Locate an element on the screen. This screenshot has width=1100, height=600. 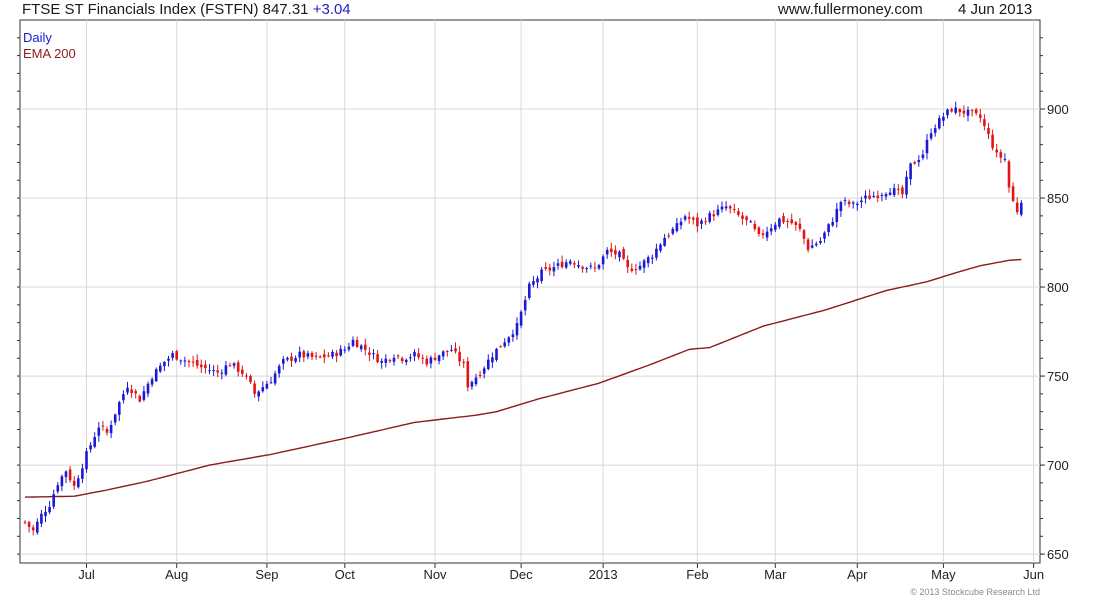
x-tick-label: Jul is located at coordinates (86, 574).